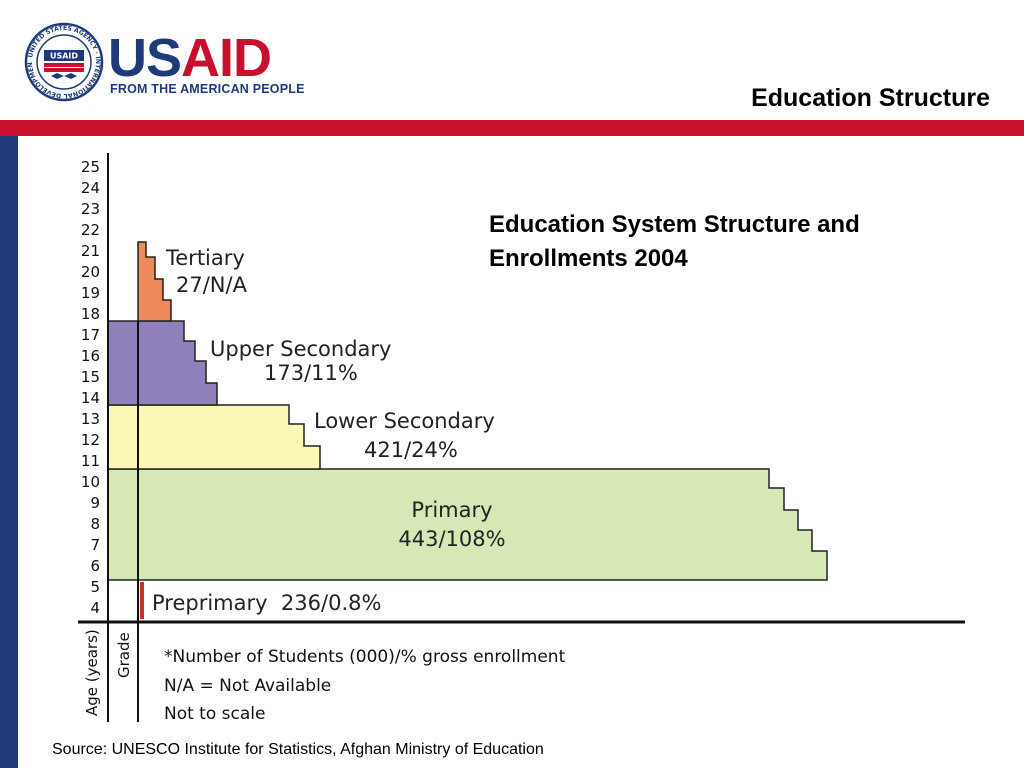 Image resolution: width=1024 pixels, height=768 pixels. What do you see at coordinates (154, 281) in the screenshot?
I see `tertiary-block` at bounding box center [154, 281].